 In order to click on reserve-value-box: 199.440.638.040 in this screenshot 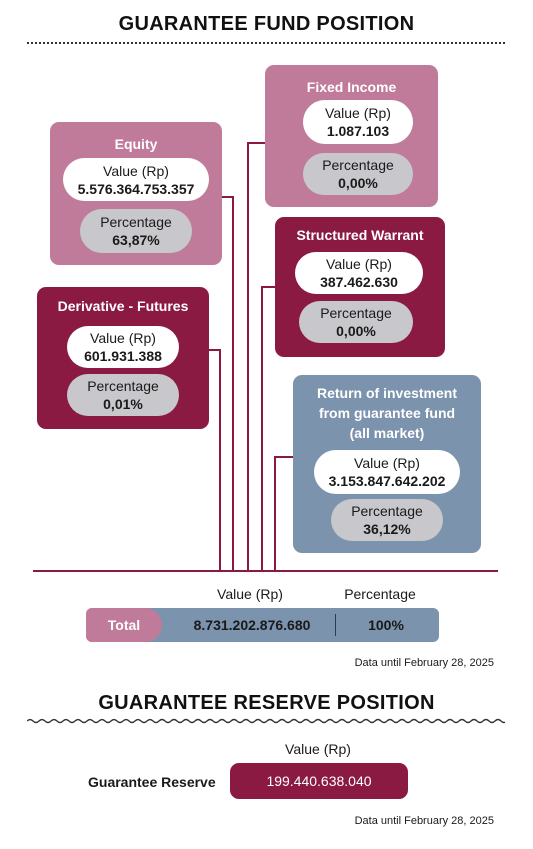, I will do `click(319, 781)`.